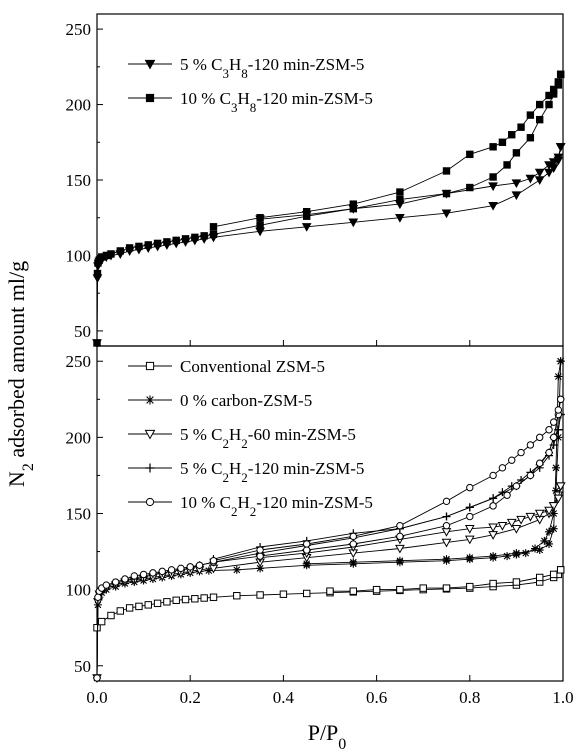  What do you see at coordinates (79, 255) in the screenshot?
I see `y-tick-label: 100` at bounding box center [79, 255].